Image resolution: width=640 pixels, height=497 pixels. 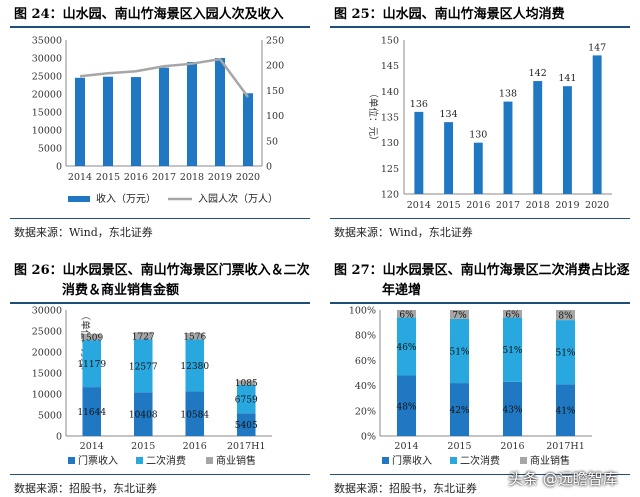 What do you see at coordinates (160, 27) in the screenshot?
I see `chart1-title-rule` at bounding box center [160, 27].